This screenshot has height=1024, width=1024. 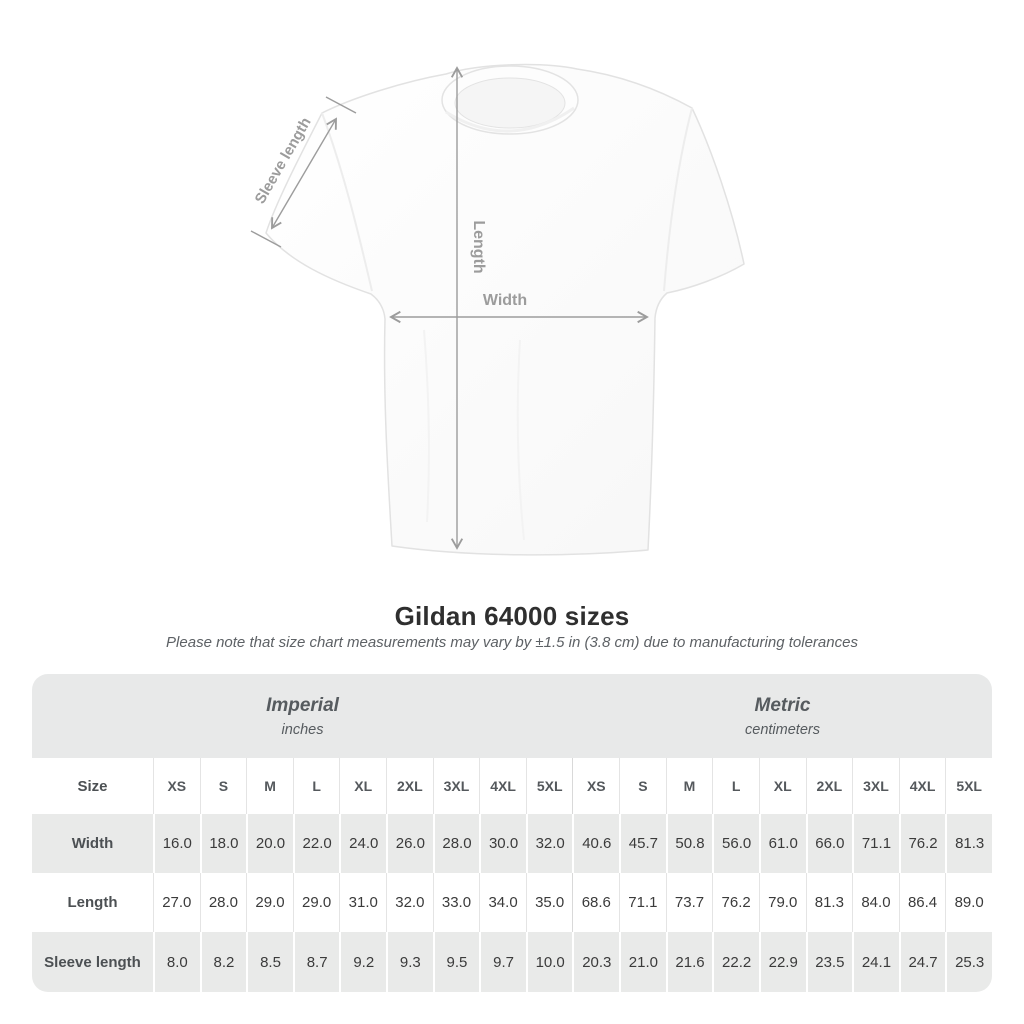 I want to click on metric-section-header: Metric centimeters, so click(x=782, y=716).